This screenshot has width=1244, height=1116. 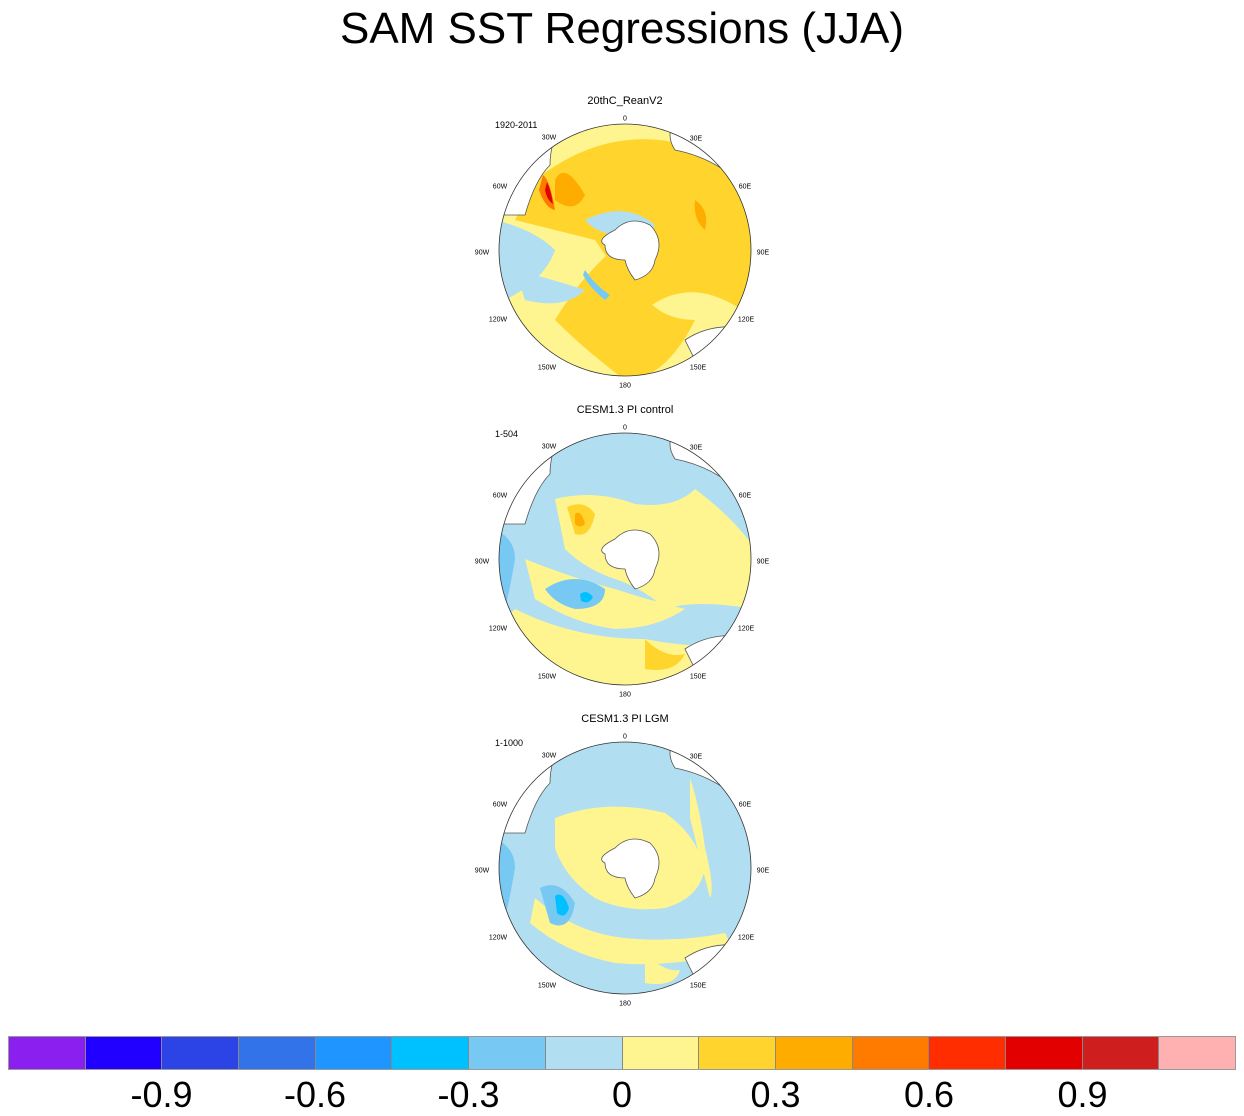 I want to click on figure-title: SAM SST Regressions (JJA), so click(x=621, y=28).